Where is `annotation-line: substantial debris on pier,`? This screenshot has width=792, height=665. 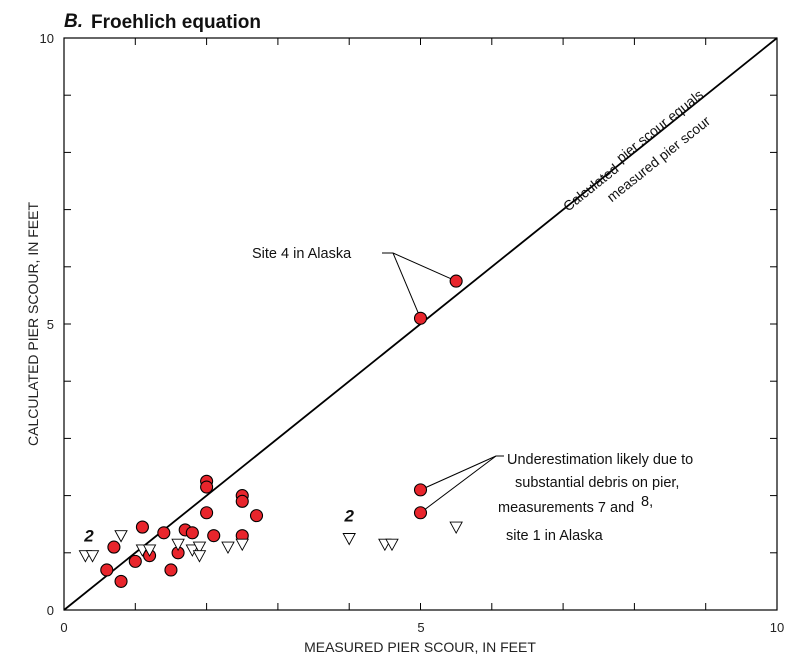
annotation-line: substantial debris on pier, is located at coordinates (597, 483).